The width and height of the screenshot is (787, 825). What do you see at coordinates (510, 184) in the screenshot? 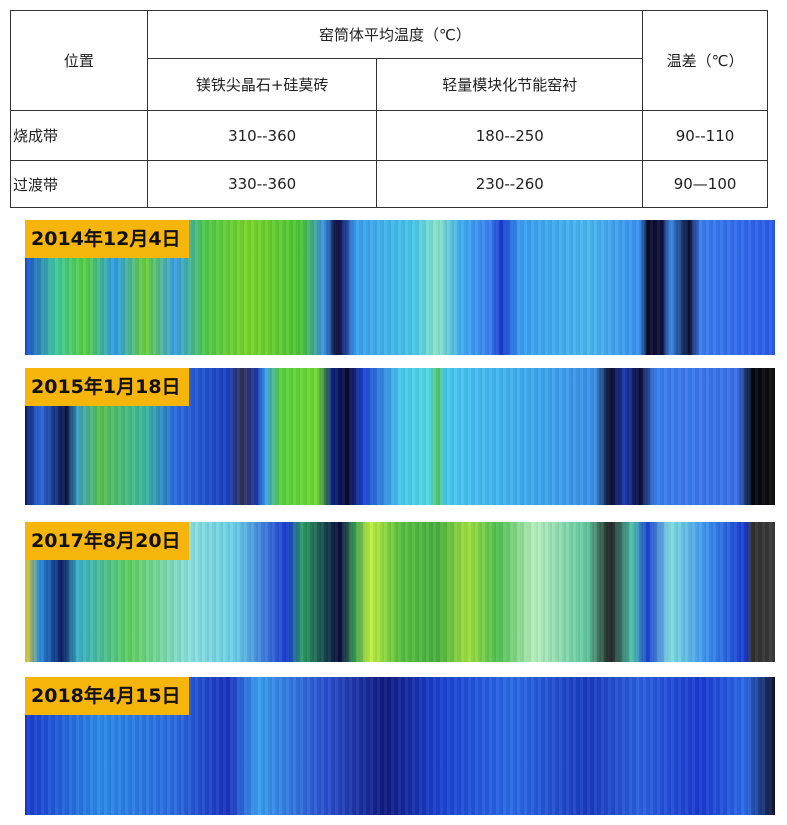
I see `cell: 230--260` at bounding box center [510, 184].